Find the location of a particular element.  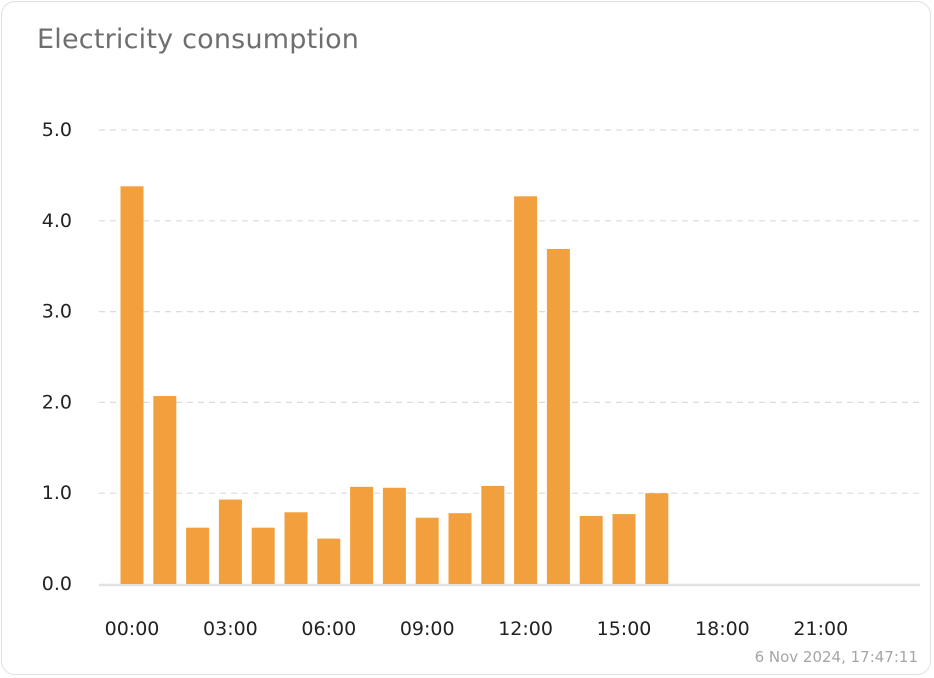

x-tick-label: 12:00 is located at coordinates (525, 629).